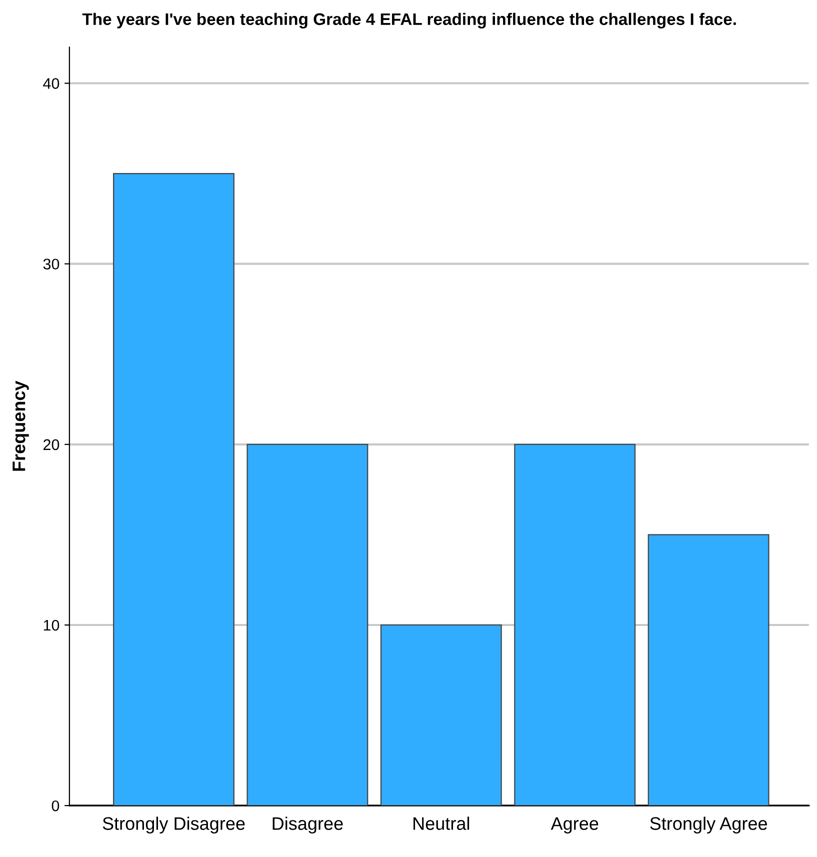 The width and height of the screenshot is (817, 857). I want to click on y-tick-label: 20, so click(52, 444).